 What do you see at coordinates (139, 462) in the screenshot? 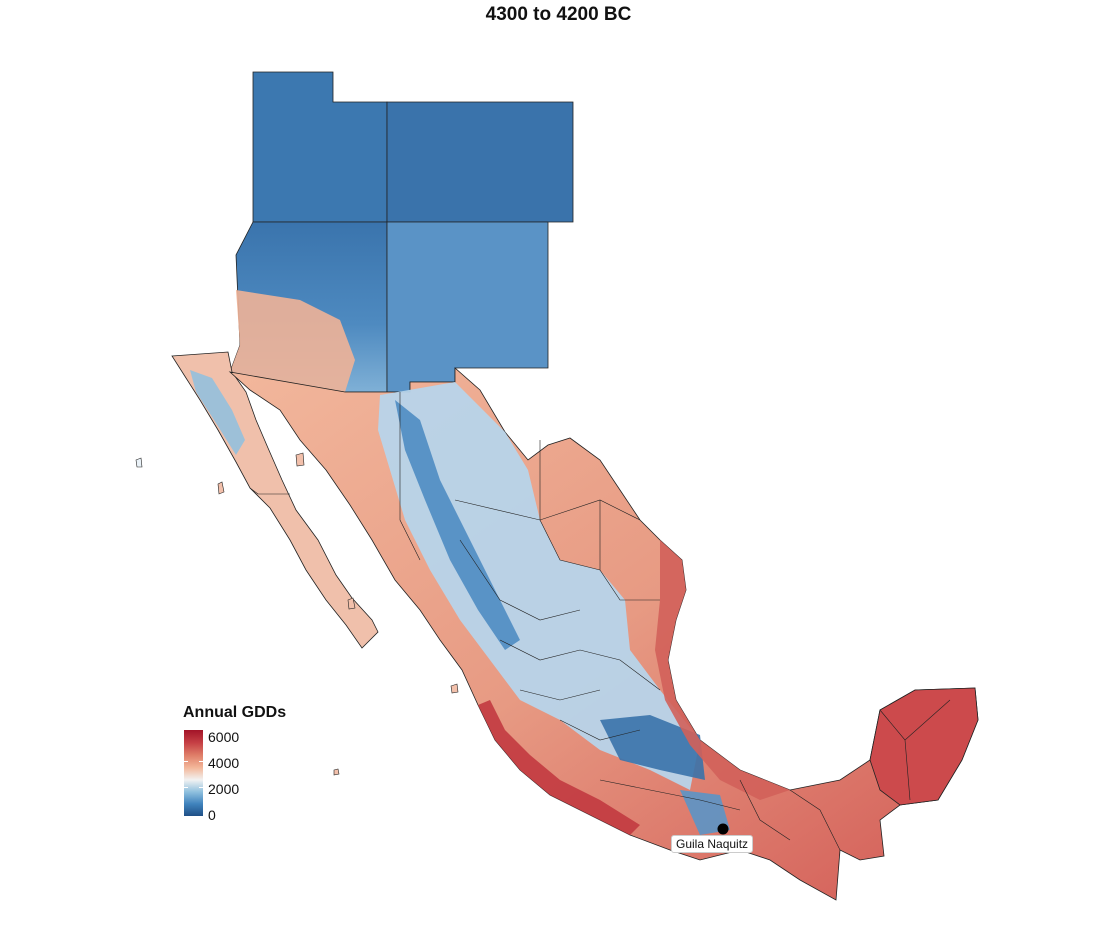
I see `island-guadalupe` at bounding box center [139, 462].